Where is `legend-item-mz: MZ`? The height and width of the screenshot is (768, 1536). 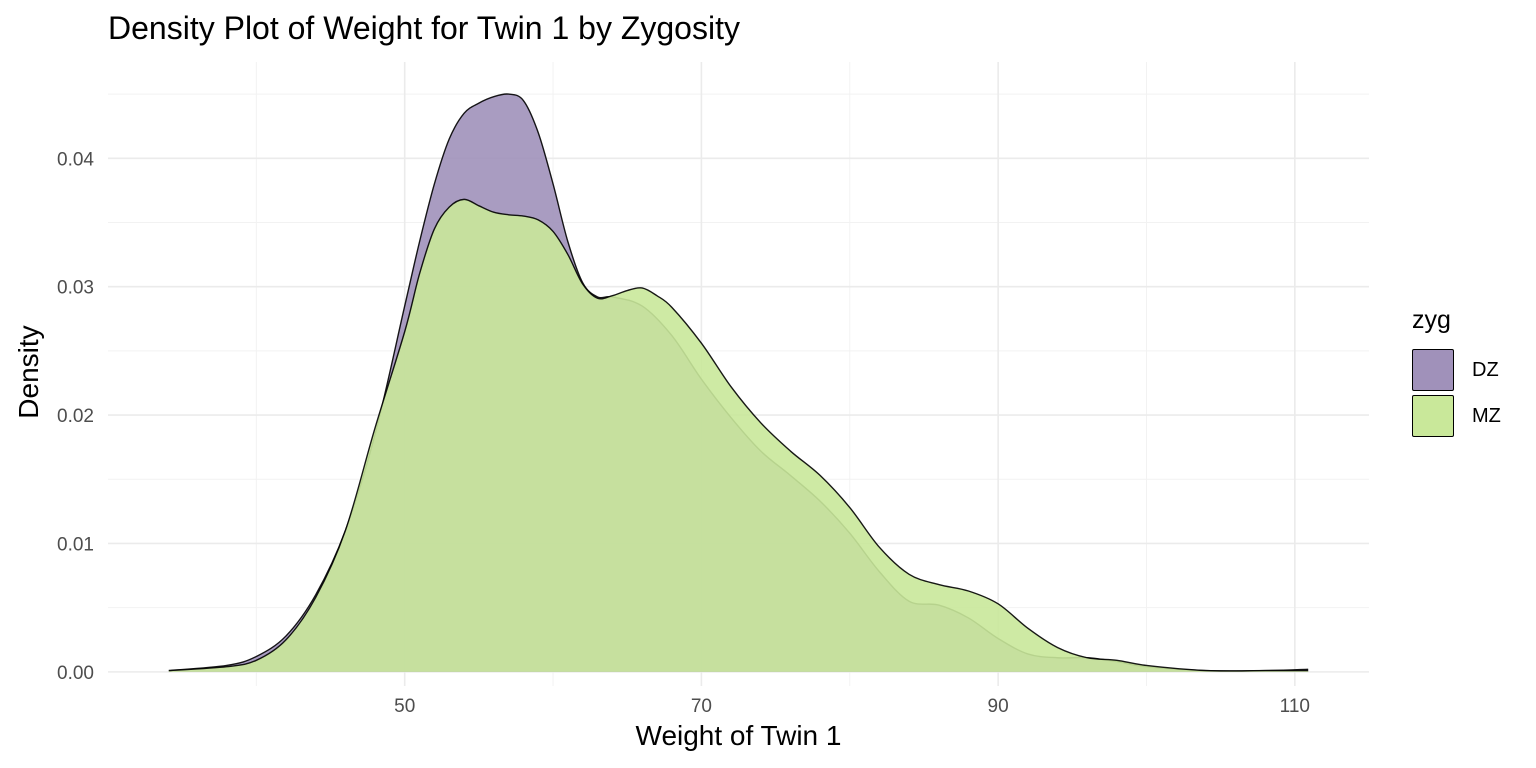
legend-item-mz: MZ is located at coordinates (1456, 416).